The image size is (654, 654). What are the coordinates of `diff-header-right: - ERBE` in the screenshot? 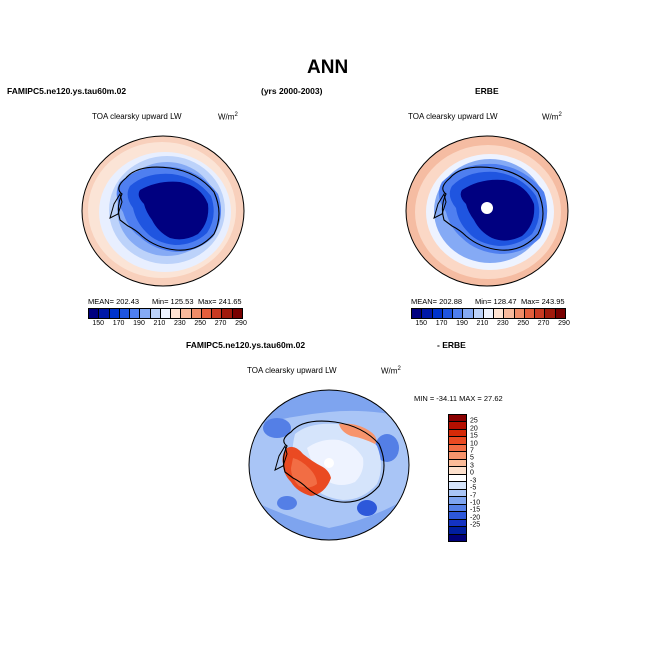 It's located at (451, 345).